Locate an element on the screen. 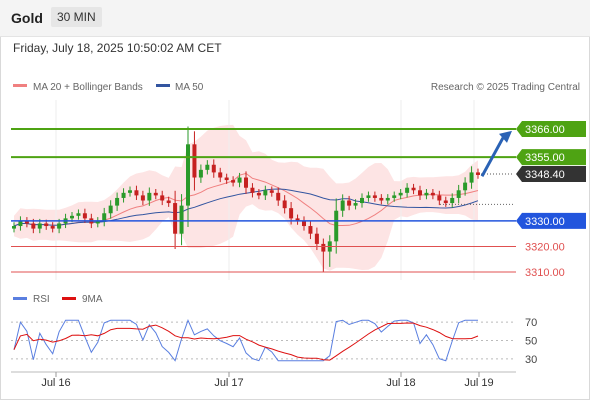  rsi-line is located at coordinates (245, 340).